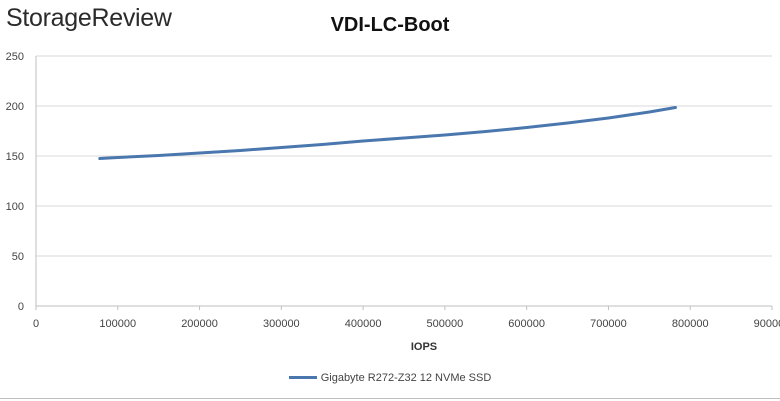 This screenshot has height=401, width=780. I want to click on y-tick-label: 150, so click(15, 157).